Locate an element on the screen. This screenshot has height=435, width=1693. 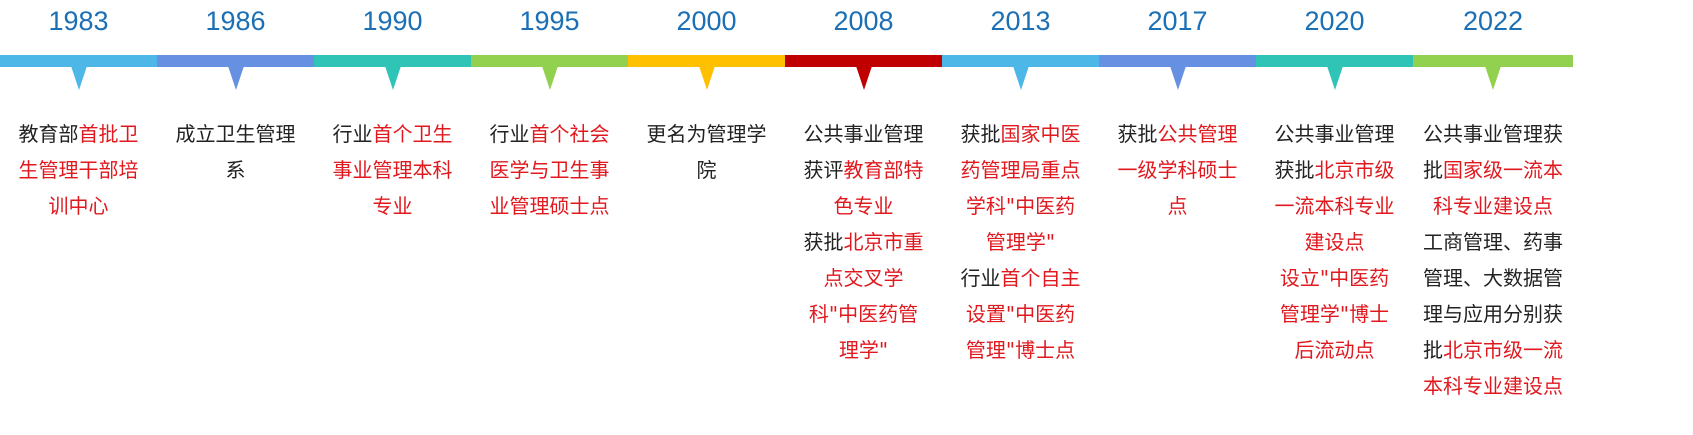
description-paragraph: 公共事业管理获批国家级一流本科专业建设点 is located at coordinates (1493, 170).